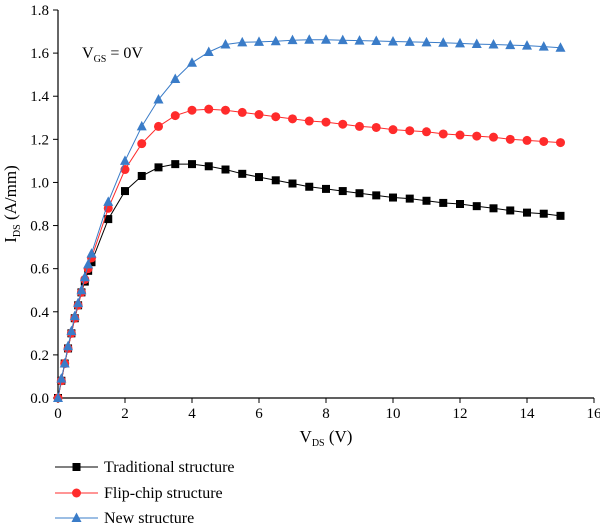 The height and width of the screenshot is (529, 600). Describe the element at coordinates (528, 414) in the screenshot. I see `x-tick-label: 14` at that location.